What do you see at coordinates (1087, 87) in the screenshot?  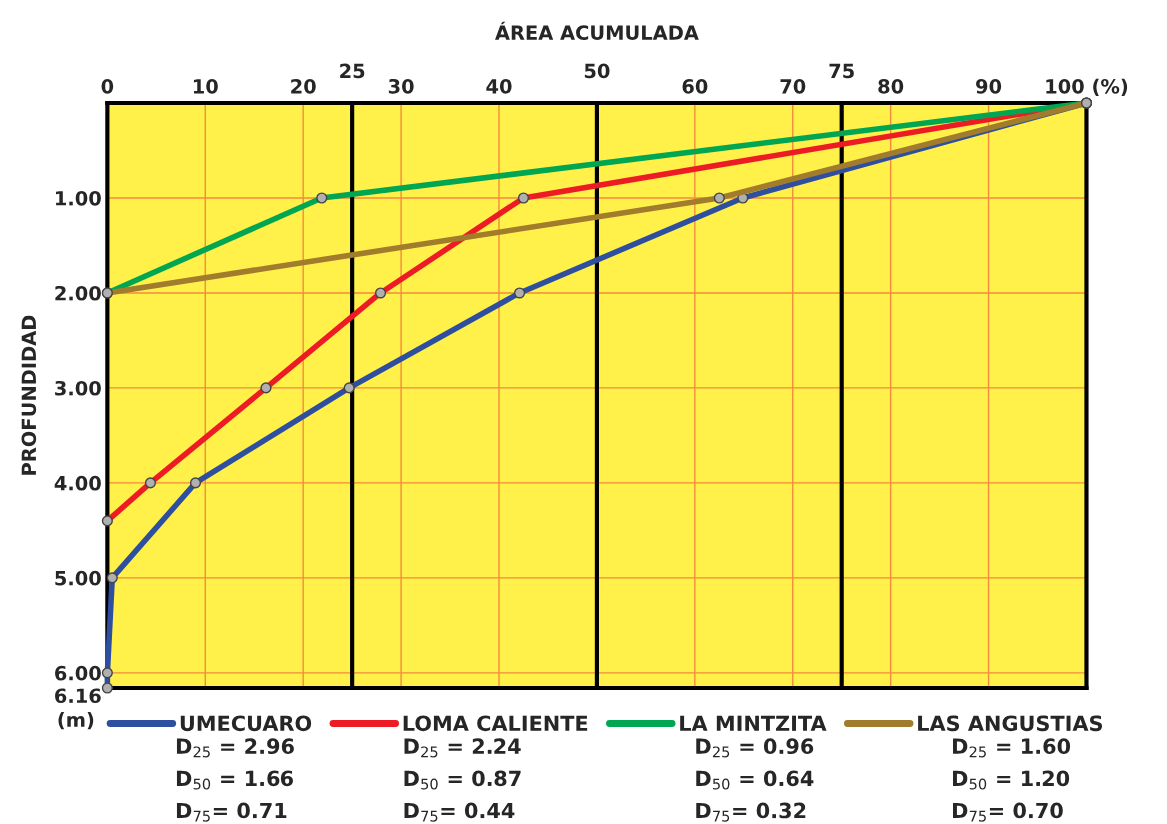 I see `x-tick-label: 100 (%)` at bounding box center [1087, 87].